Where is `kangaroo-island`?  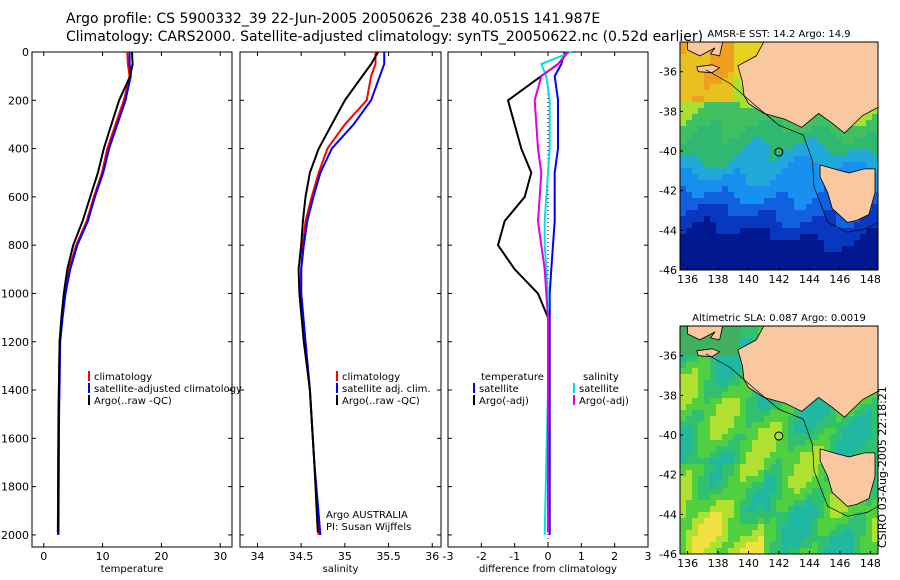 kangaroo-island is located at coordinates (708, 69).